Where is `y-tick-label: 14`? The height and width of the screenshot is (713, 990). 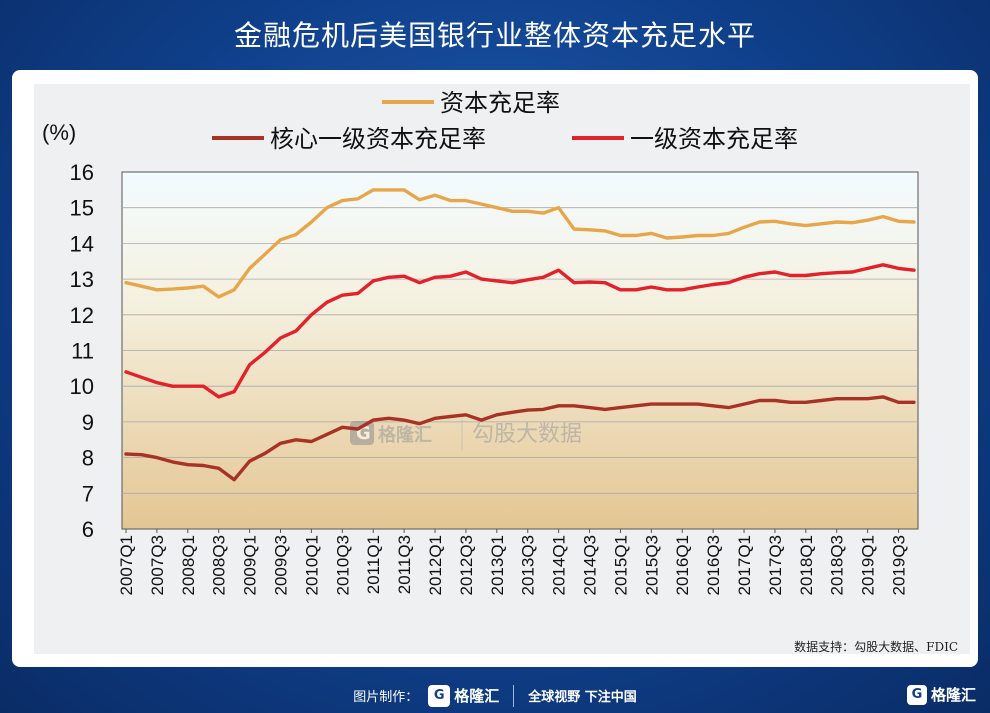
y-tick-label: 14 is located at coordinates (82, 243).